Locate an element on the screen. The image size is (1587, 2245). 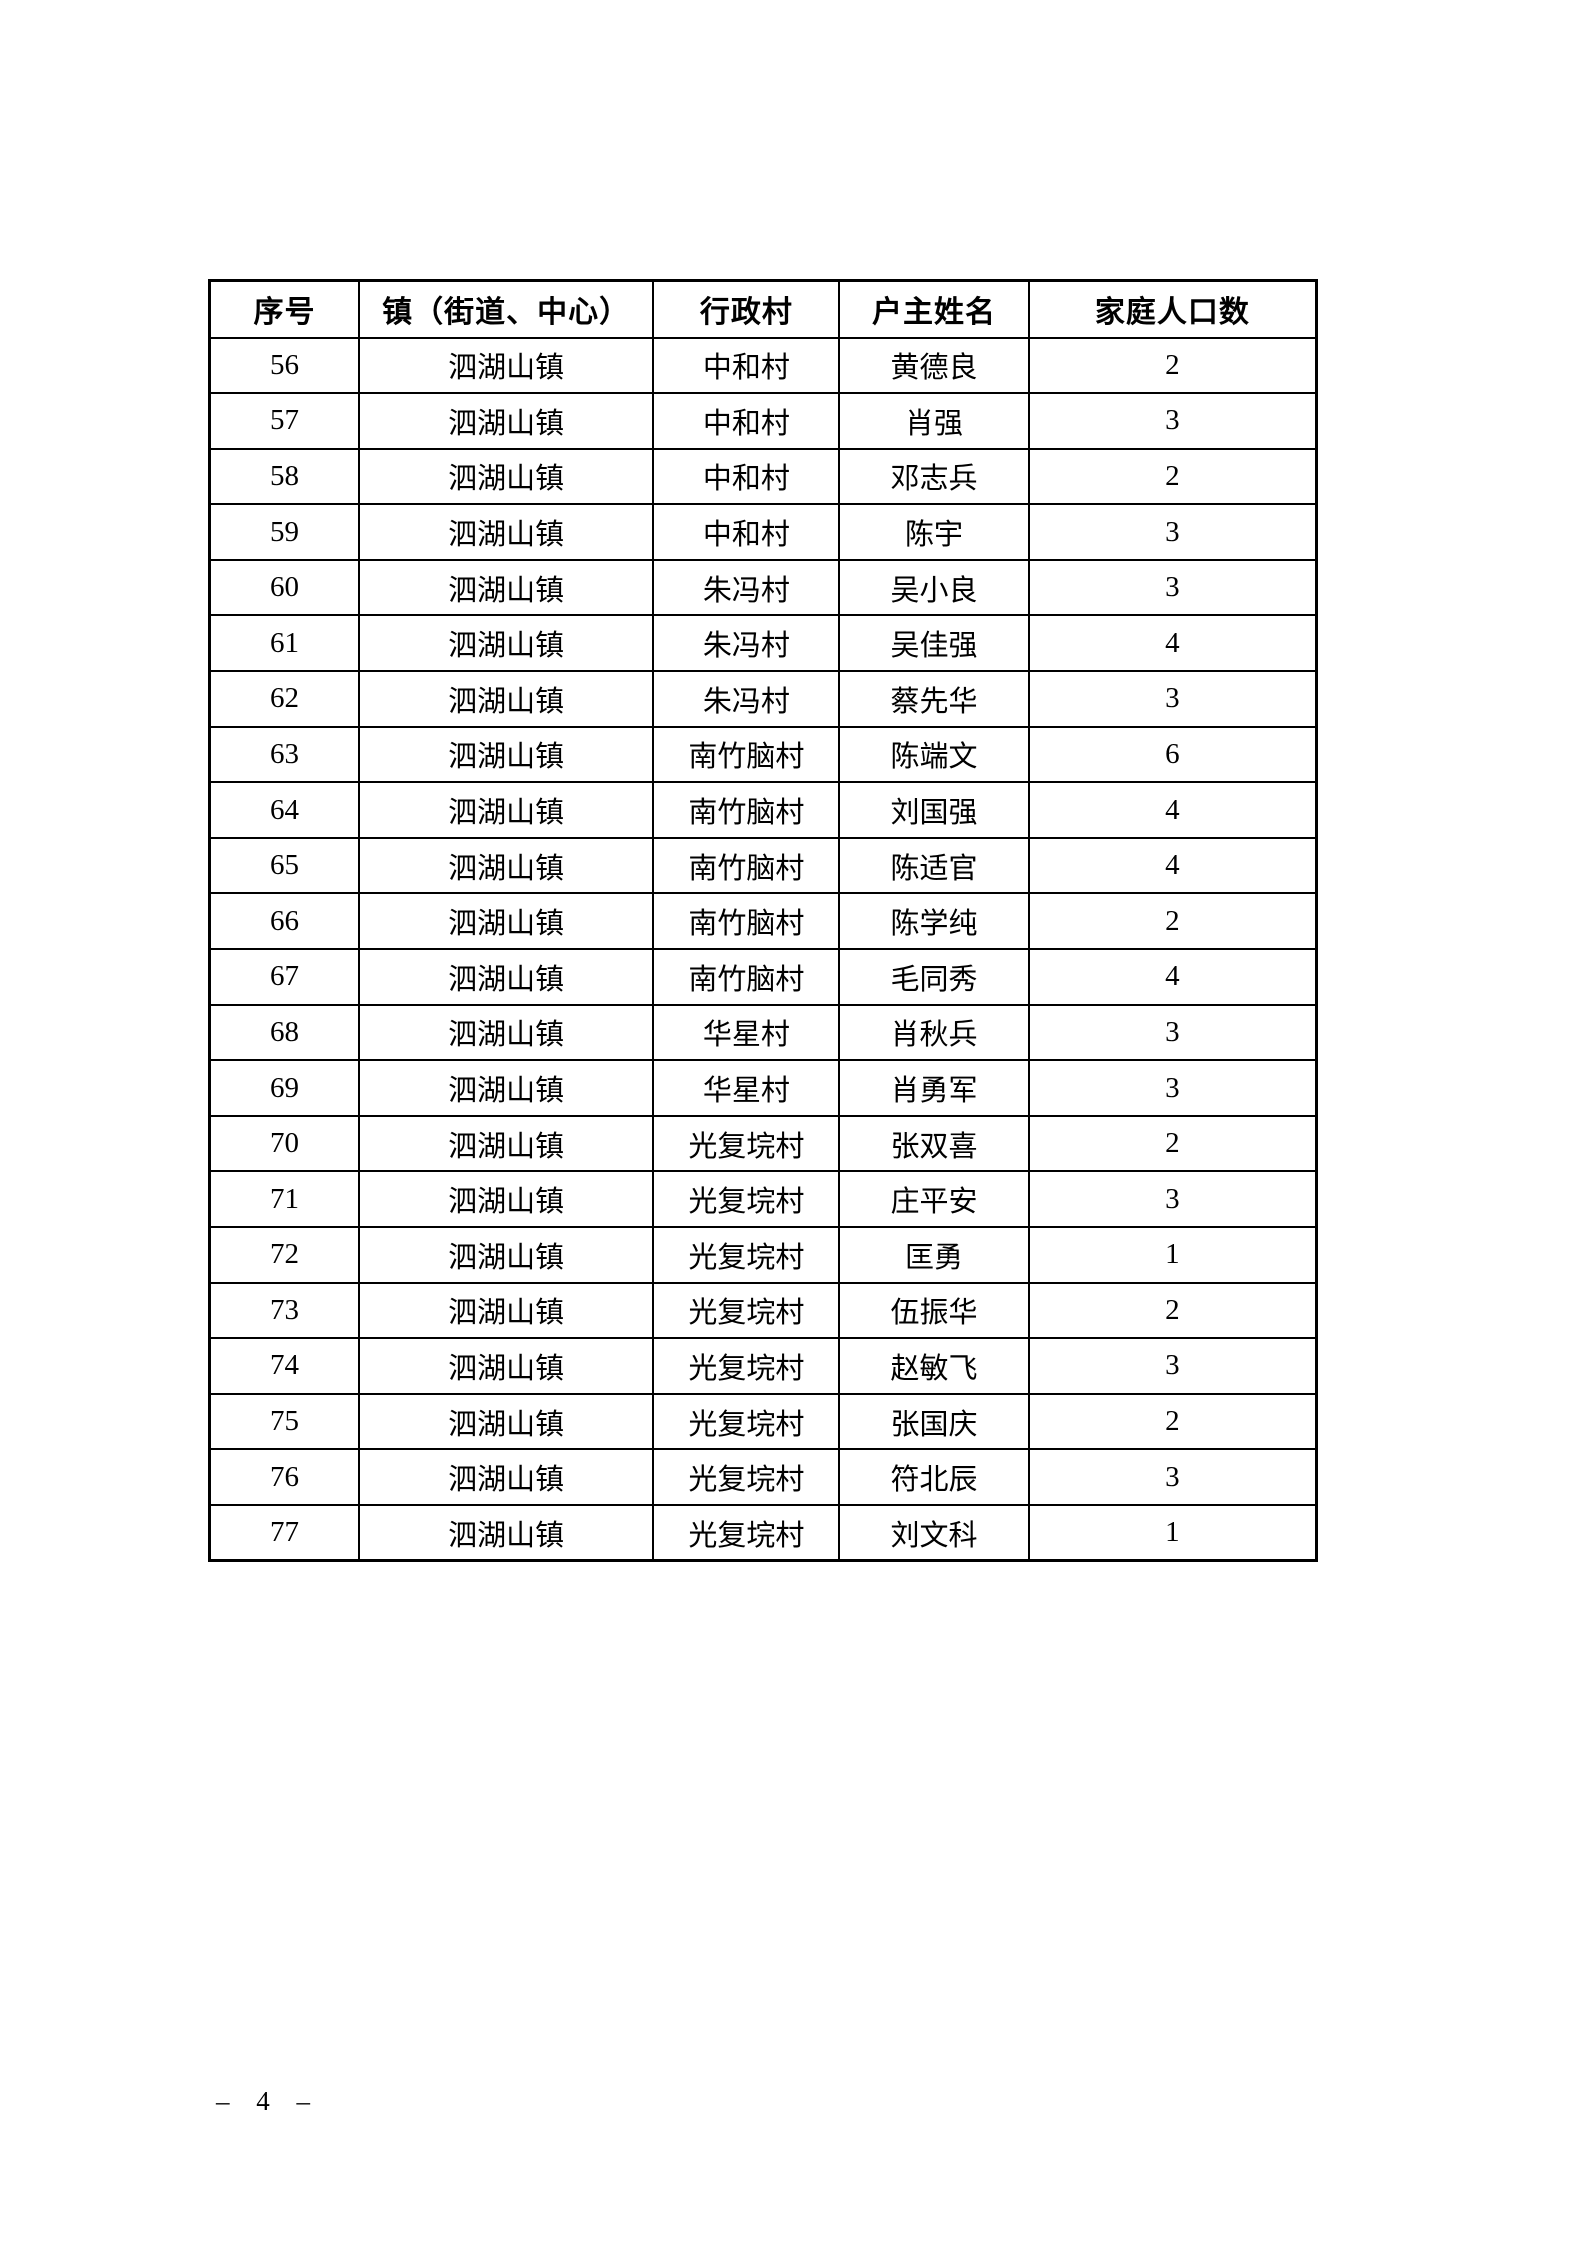
table-cell: 陈宇 is located at coordinates (934, 532).